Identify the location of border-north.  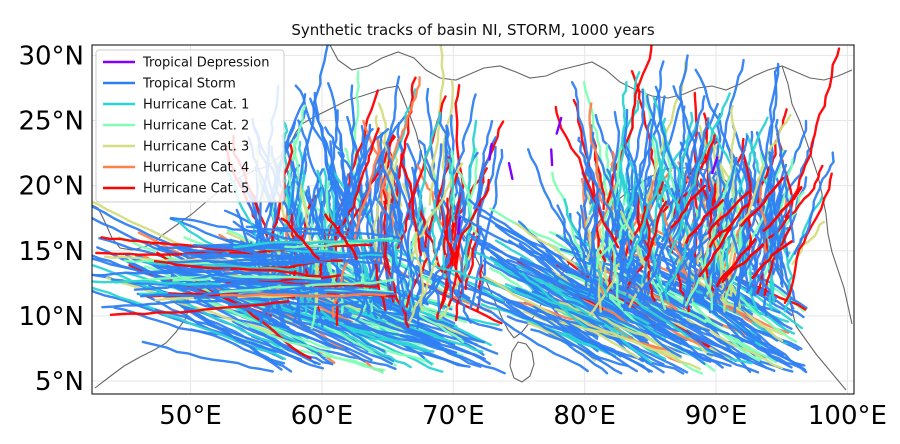
(591, 72).